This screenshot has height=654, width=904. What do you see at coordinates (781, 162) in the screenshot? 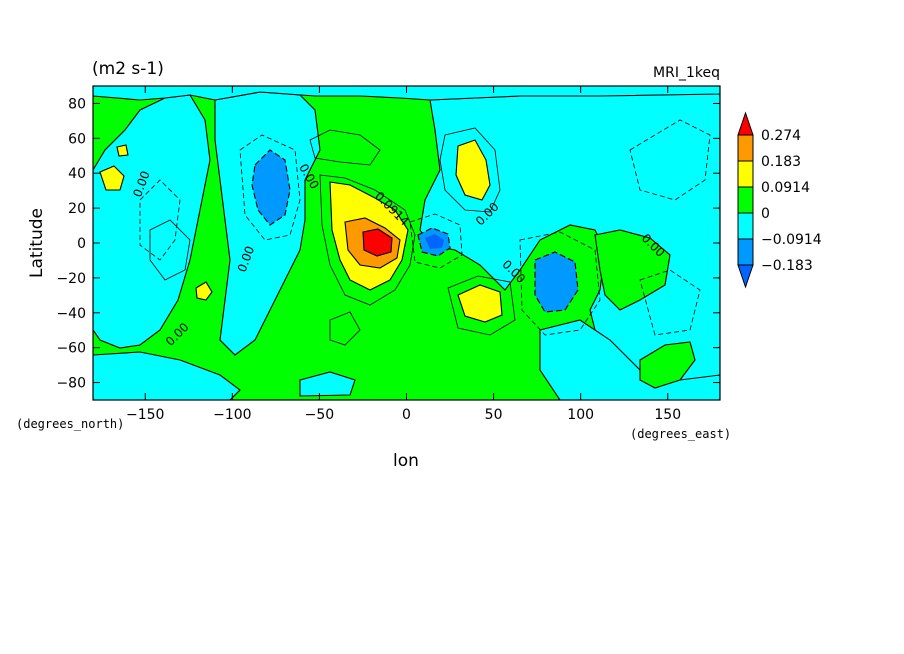
I see `colorbar-level-label: 0.183` at bounding box center [781, 162].